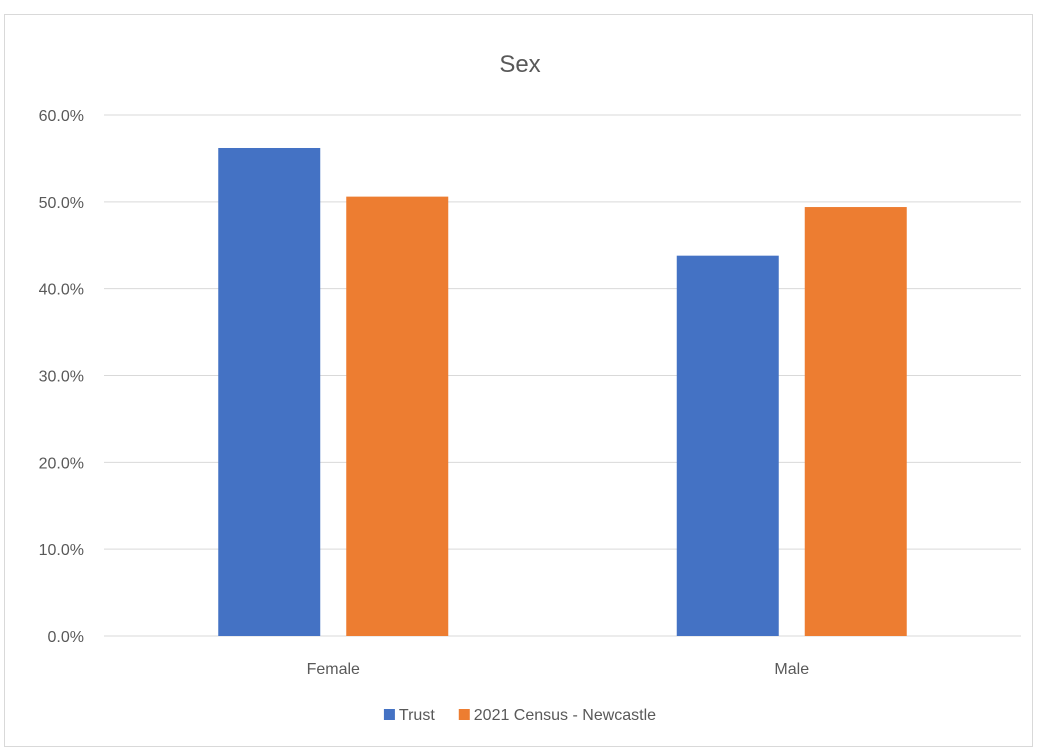 The height and width of the screenshot is (751, 1037). Describe the element at coordinates (397, 416) in the screenshot. I see `bar-2021-census-newcastle-female` at that location.